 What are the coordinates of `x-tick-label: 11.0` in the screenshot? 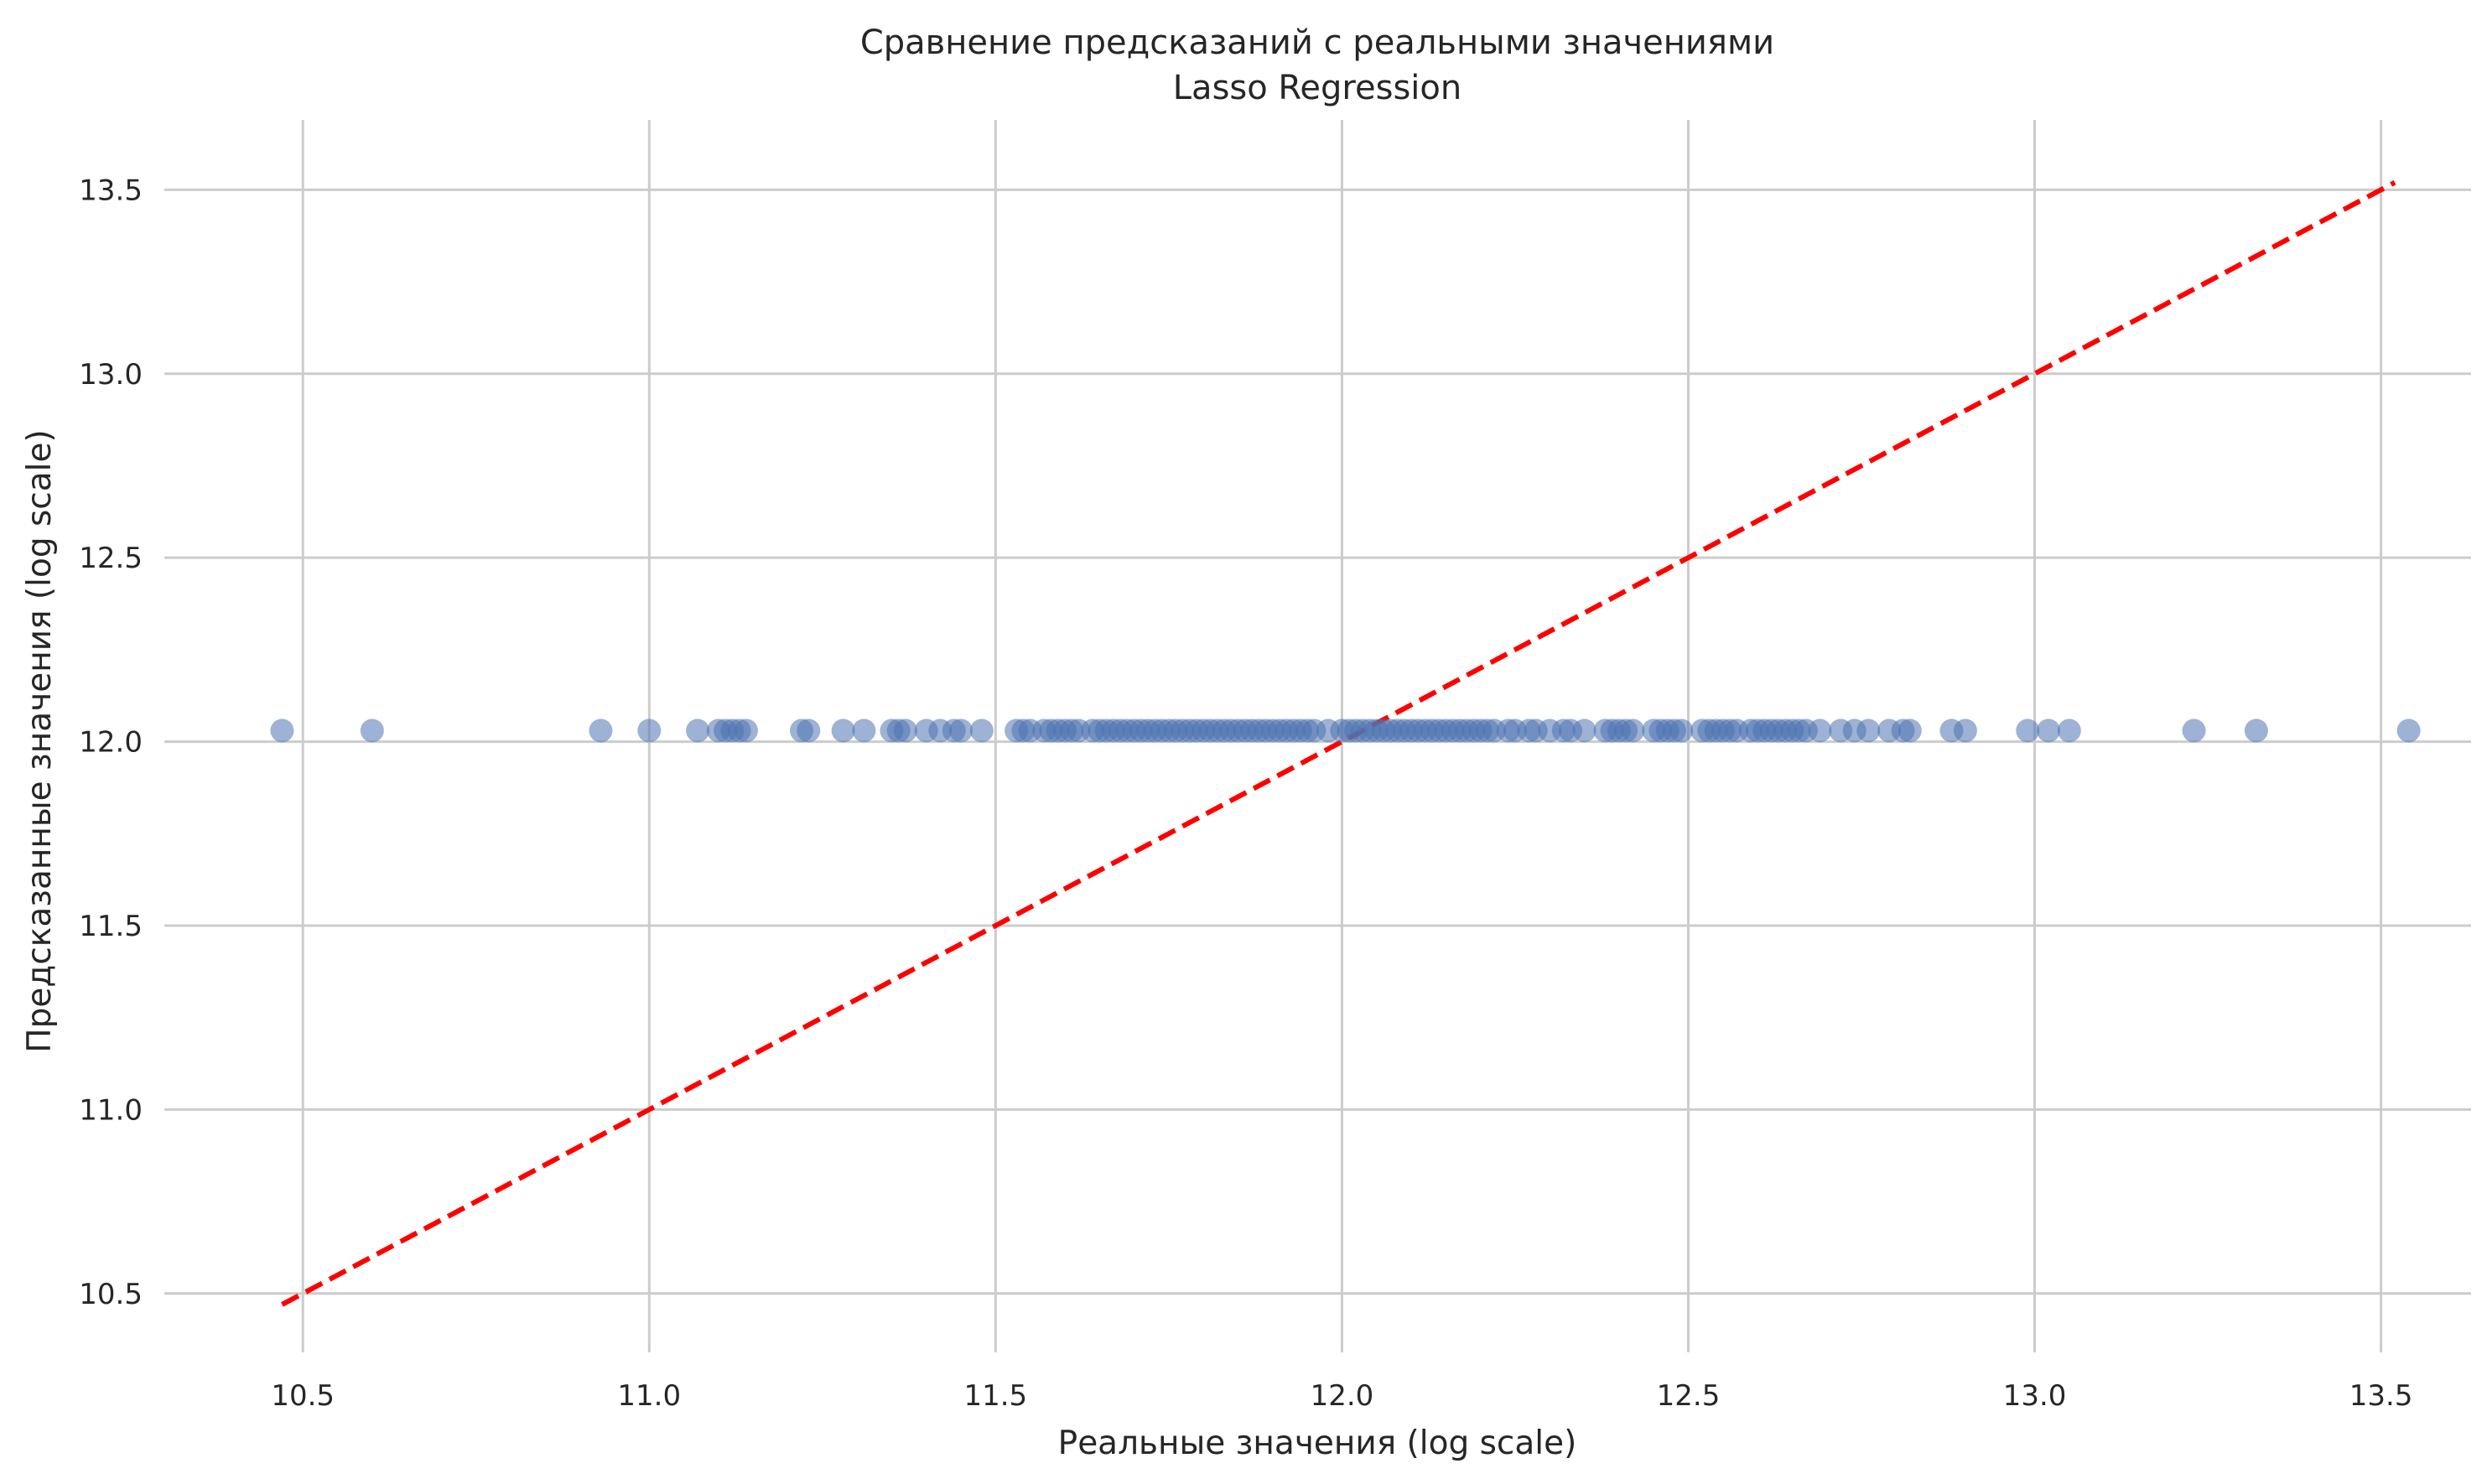 It's located at (649, 1396).